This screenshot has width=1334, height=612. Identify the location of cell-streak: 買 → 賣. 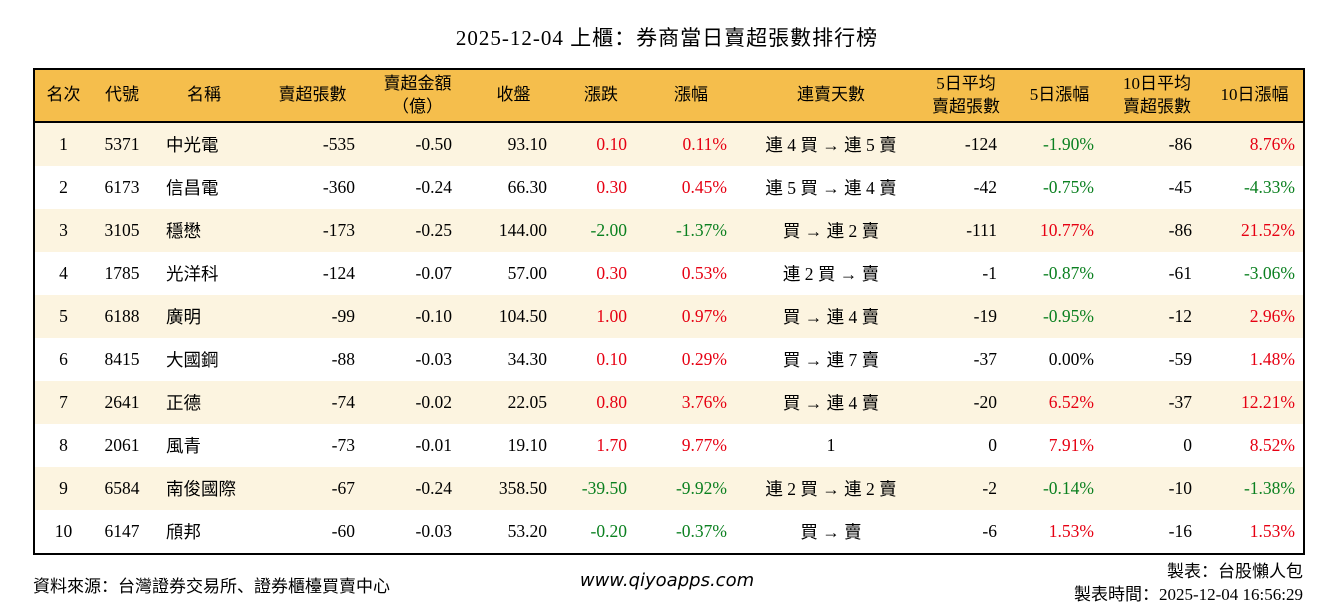
(831, 532).